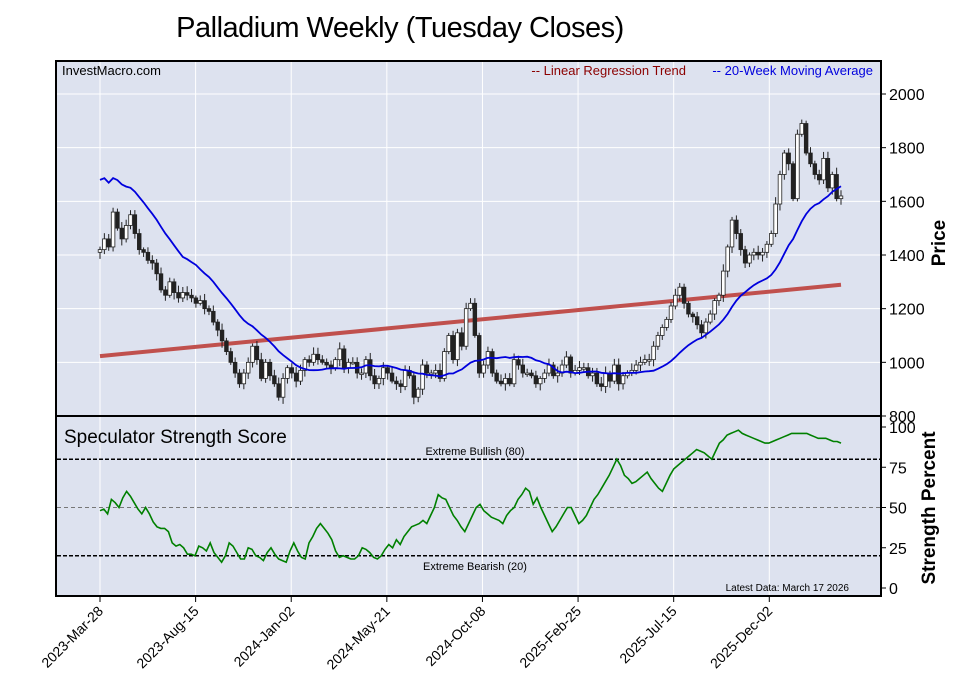  I want to click on x-tick-label: 2025-Jul-15, so click(648, 635).